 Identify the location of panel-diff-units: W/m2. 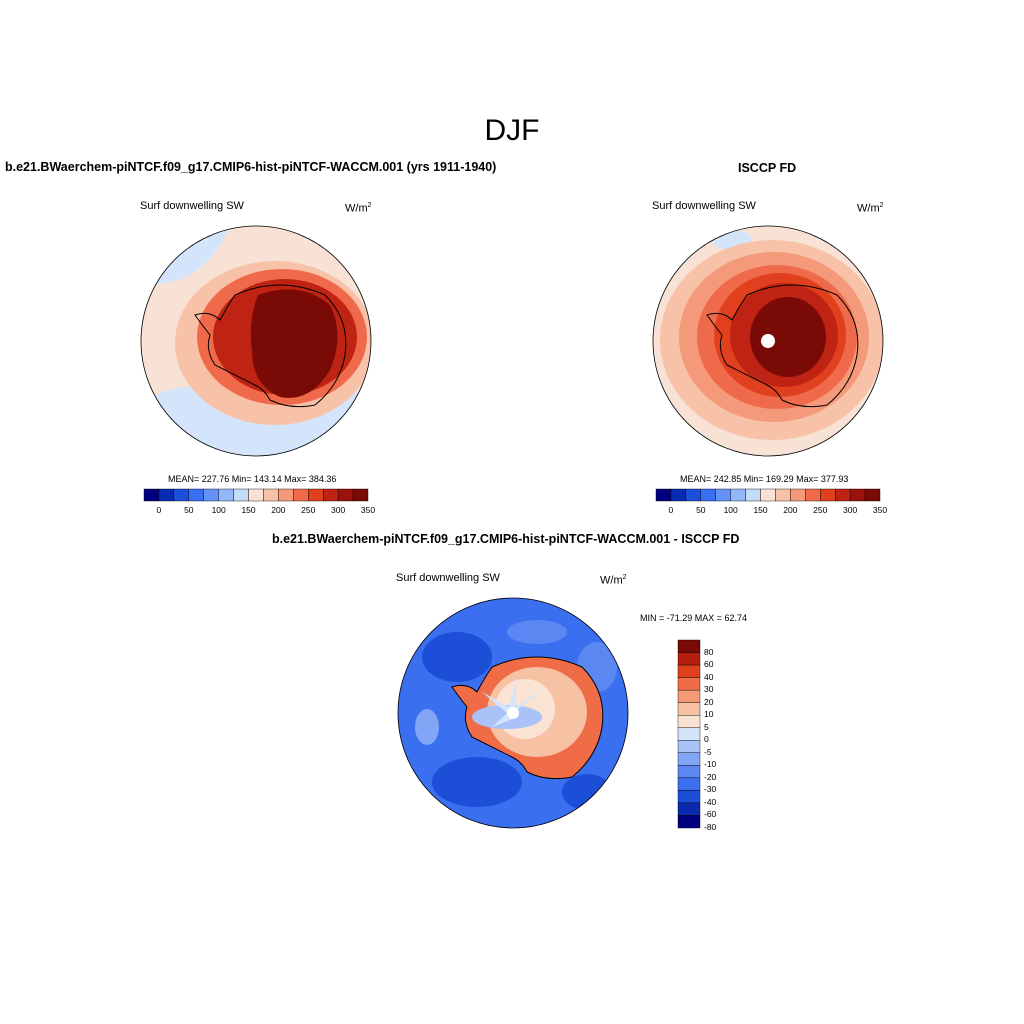
(613, 580).